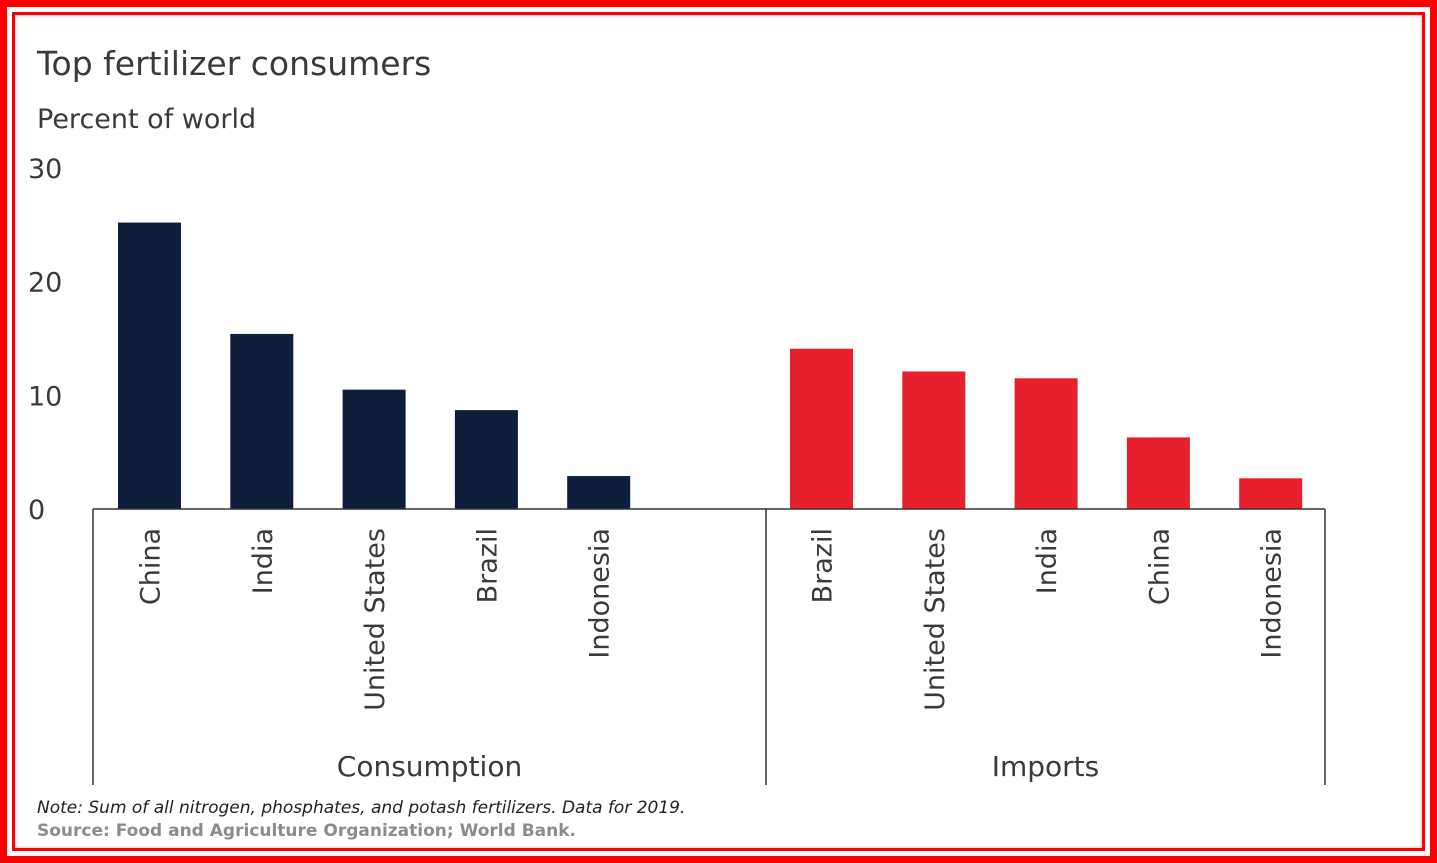 This screenshot has width=1437, height=863. I want to click on y-tick-label: 30, so click(45, 169).